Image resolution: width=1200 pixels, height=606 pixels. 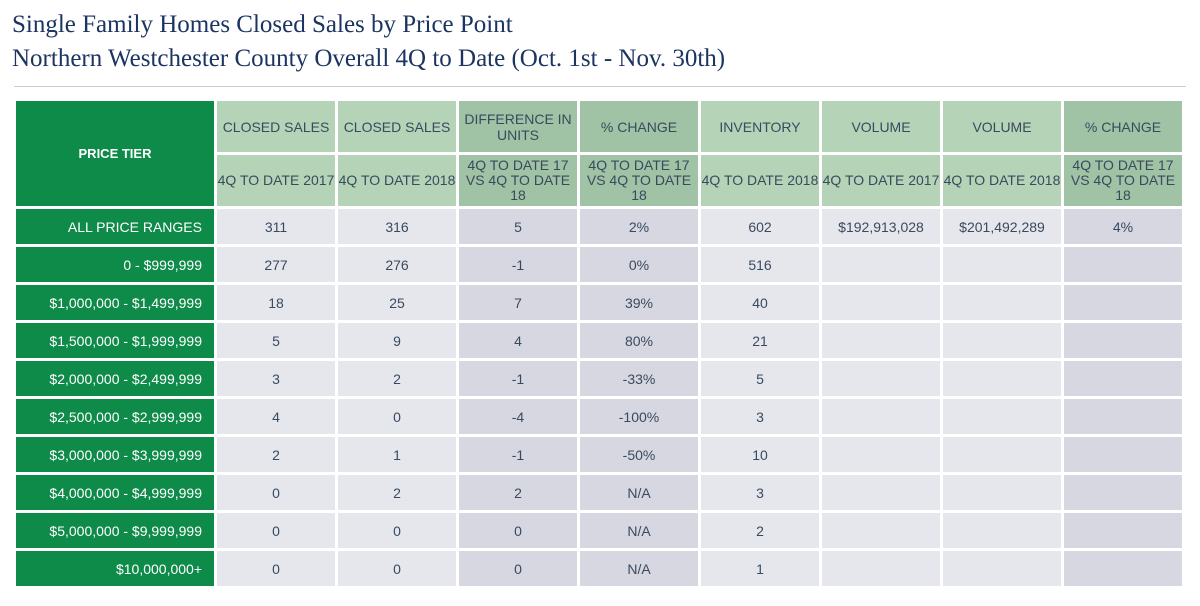 What do you see at coordinates (760, 302) in the screenshot?
I see `table-cell: 40` at bounding box center [760, 302].